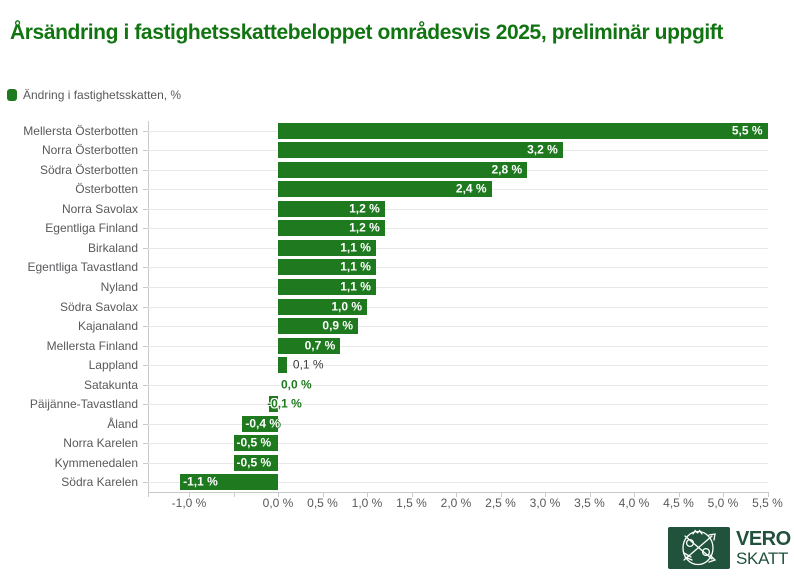 The image size is (794, 580). I want to click on value-label: -1,1 %, so click(200, 481).